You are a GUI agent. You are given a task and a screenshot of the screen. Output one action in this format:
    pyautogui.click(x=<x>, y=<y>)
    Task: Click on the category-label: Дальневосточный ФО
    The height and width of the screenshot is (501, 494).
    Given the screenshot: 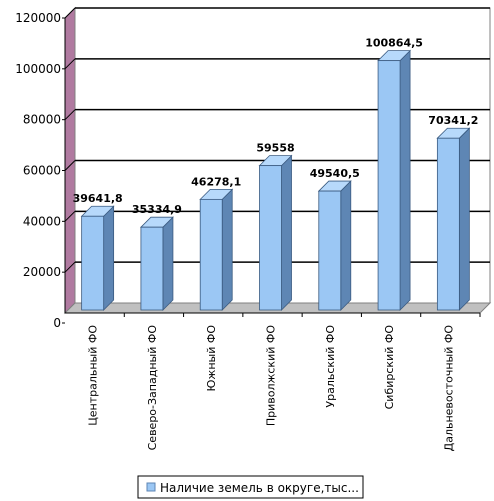 What is the action you would take?
    pyautogui.click(x=448, y=388)
    